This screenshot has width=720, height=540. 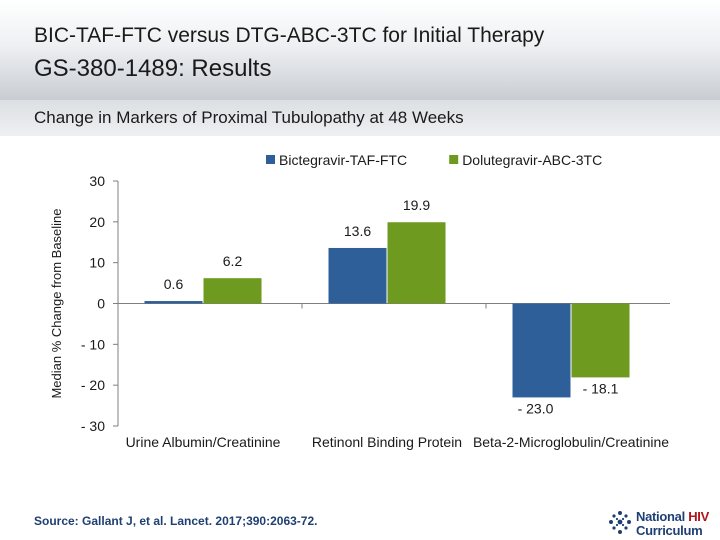 I want to click on category-label: Urine Albumin/Creatinine, so click(x=203, y=442).